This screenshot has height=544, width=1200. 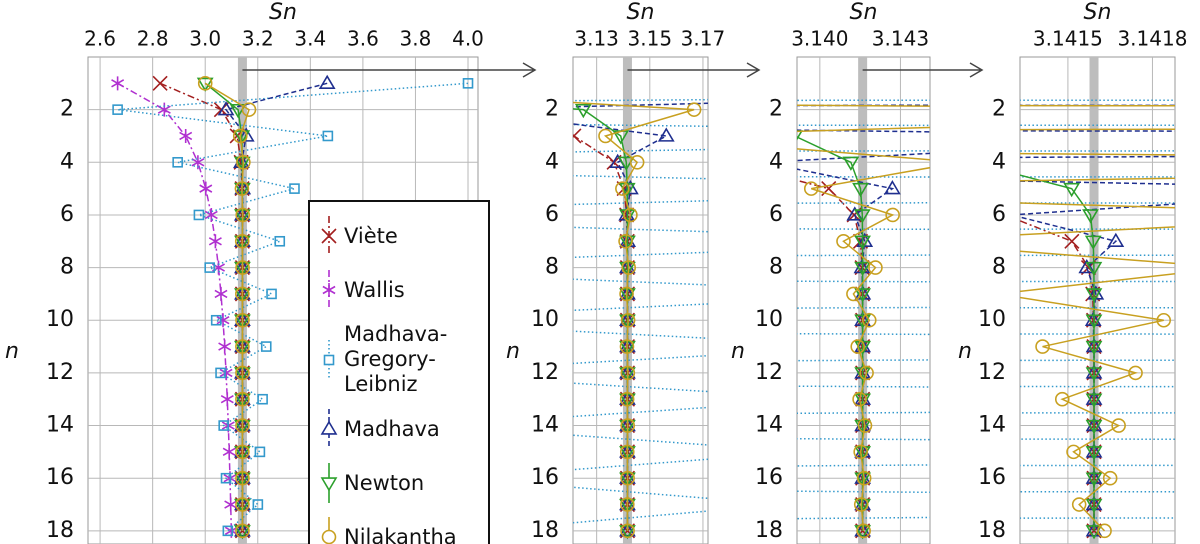 What do you see at coordinates (650, 39) in the screenshot?
I see `x-tick-label: 3.15` at bounding box center [650, 39].